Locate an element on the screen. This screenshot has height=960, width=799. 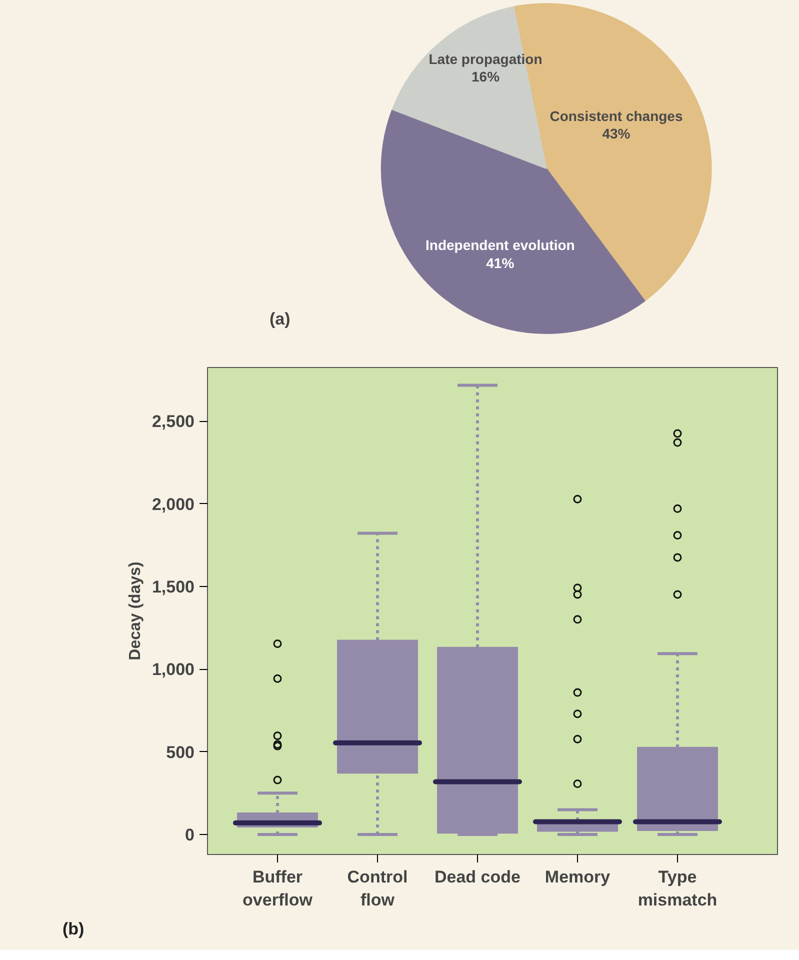
x-tick-label: Buffer overflow is located at coordinates (278, 889).